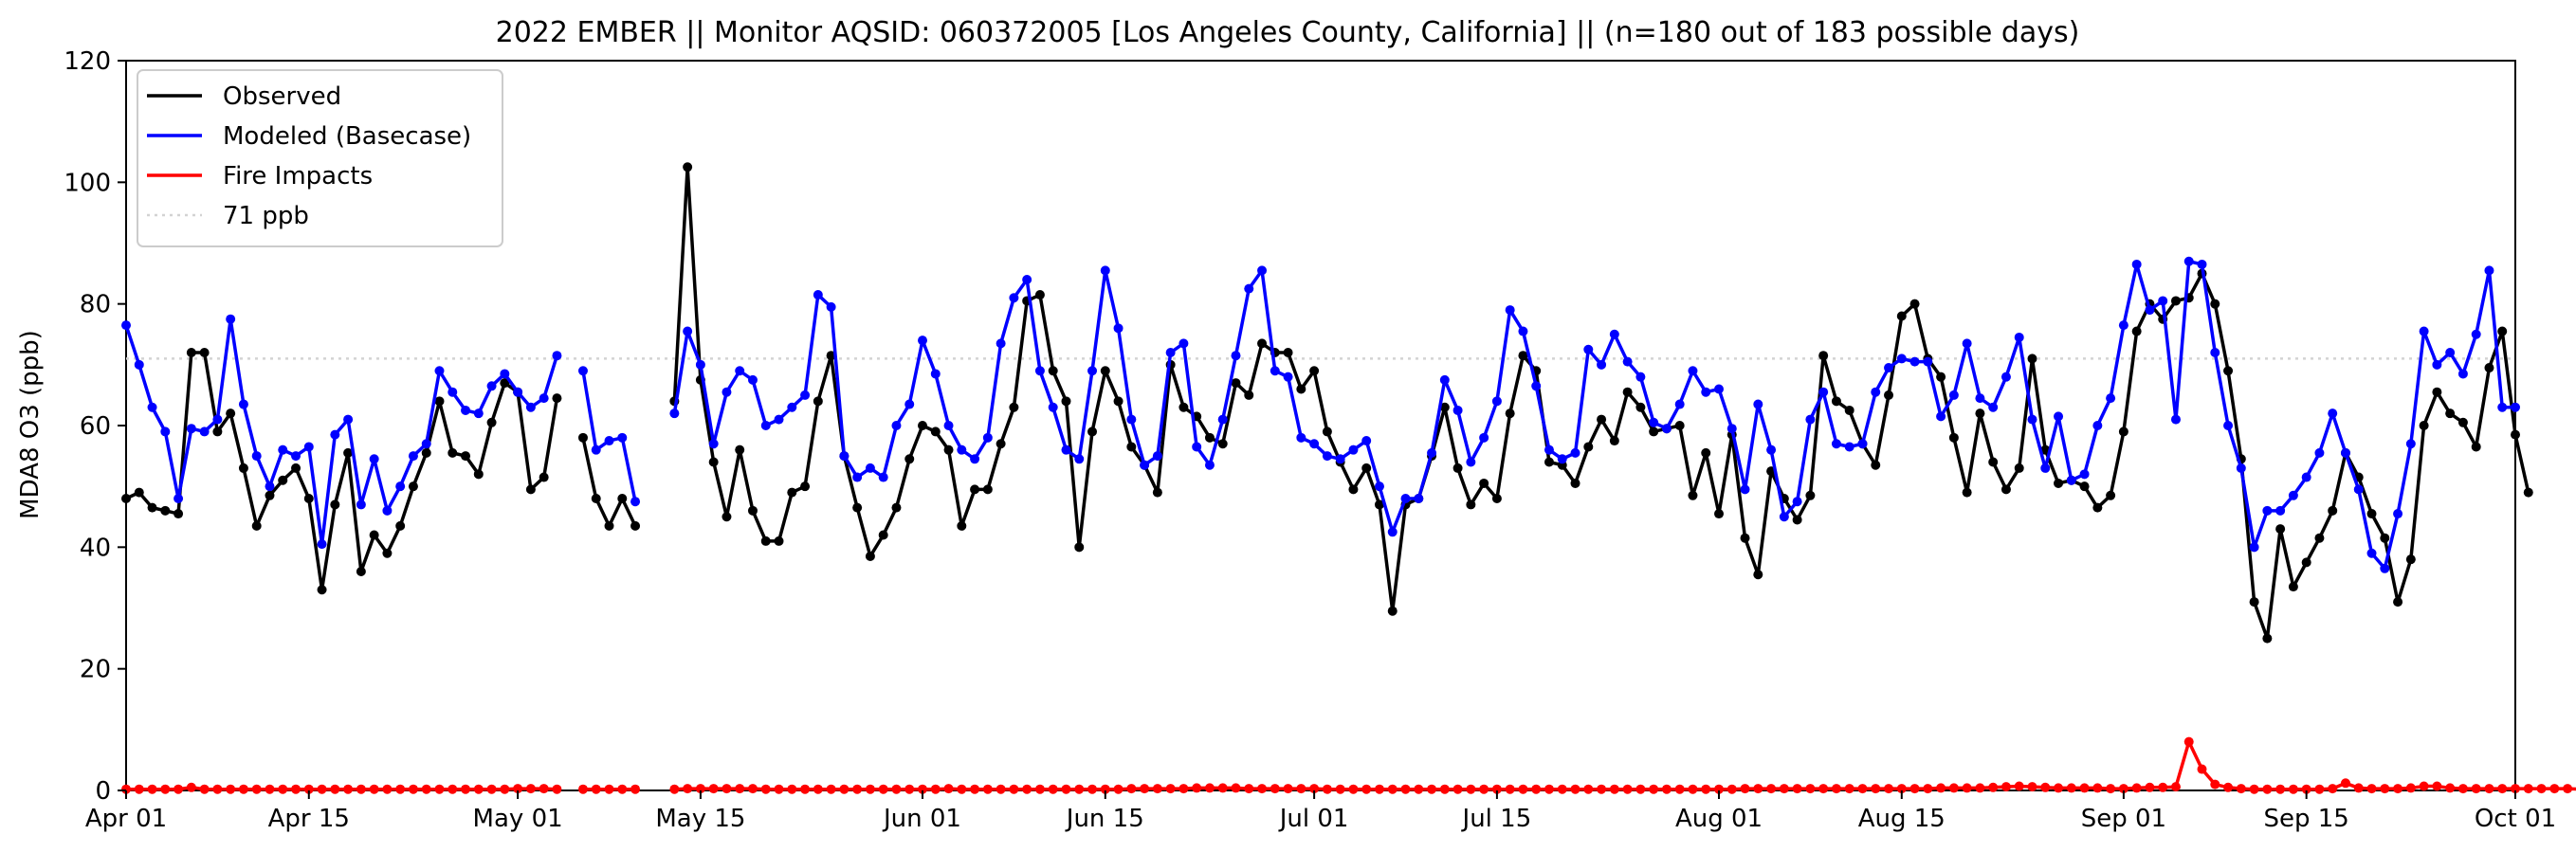  Describe the element at coordinates (2515, 819) in the screenshot. I see `x-tick-label: Oct 01` at that location.